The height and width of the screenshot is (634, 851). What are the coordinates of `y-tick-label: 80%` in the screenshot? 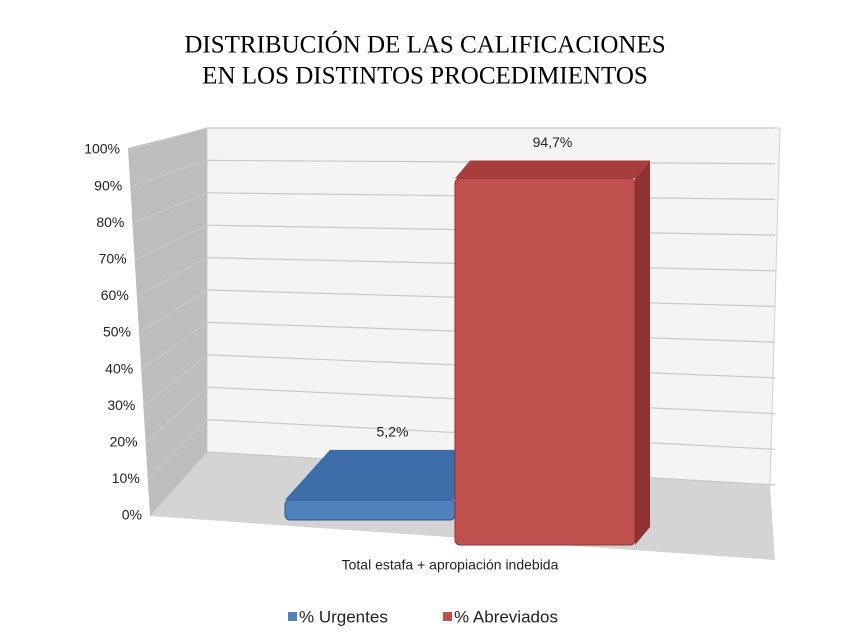 It's located at (110, 222).